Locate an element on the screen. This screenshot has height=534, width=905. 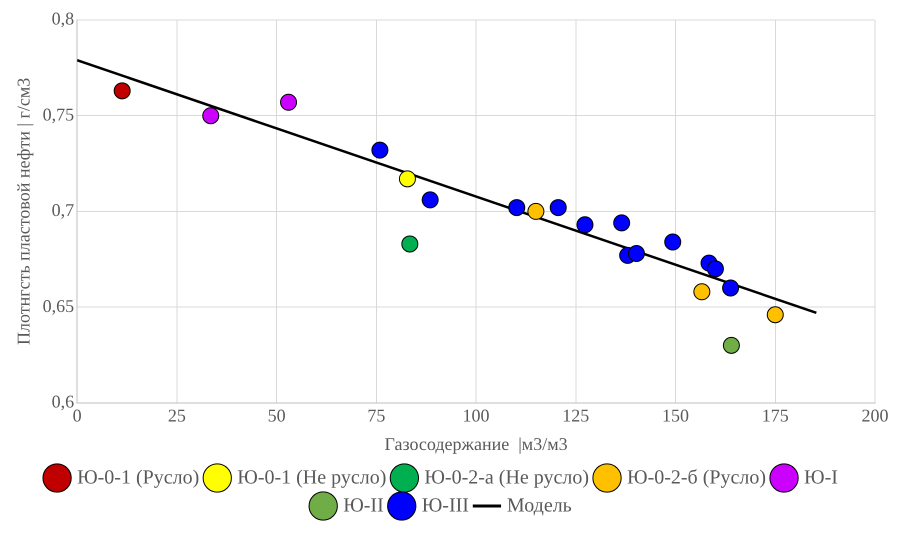
legend-label: Ю-II is located at coordinates (363, 505).